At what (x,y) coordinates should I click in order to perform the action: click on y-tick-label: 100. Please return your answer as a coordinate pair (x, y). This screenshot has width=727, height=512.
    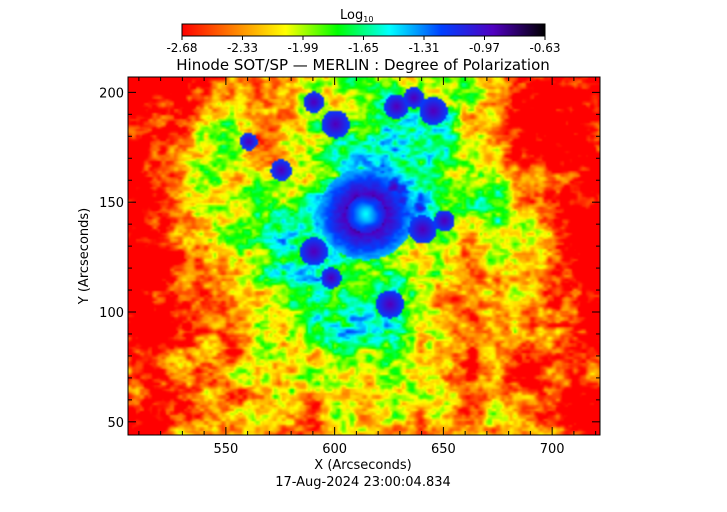
    Looking at the image, I should click on (111, 313).